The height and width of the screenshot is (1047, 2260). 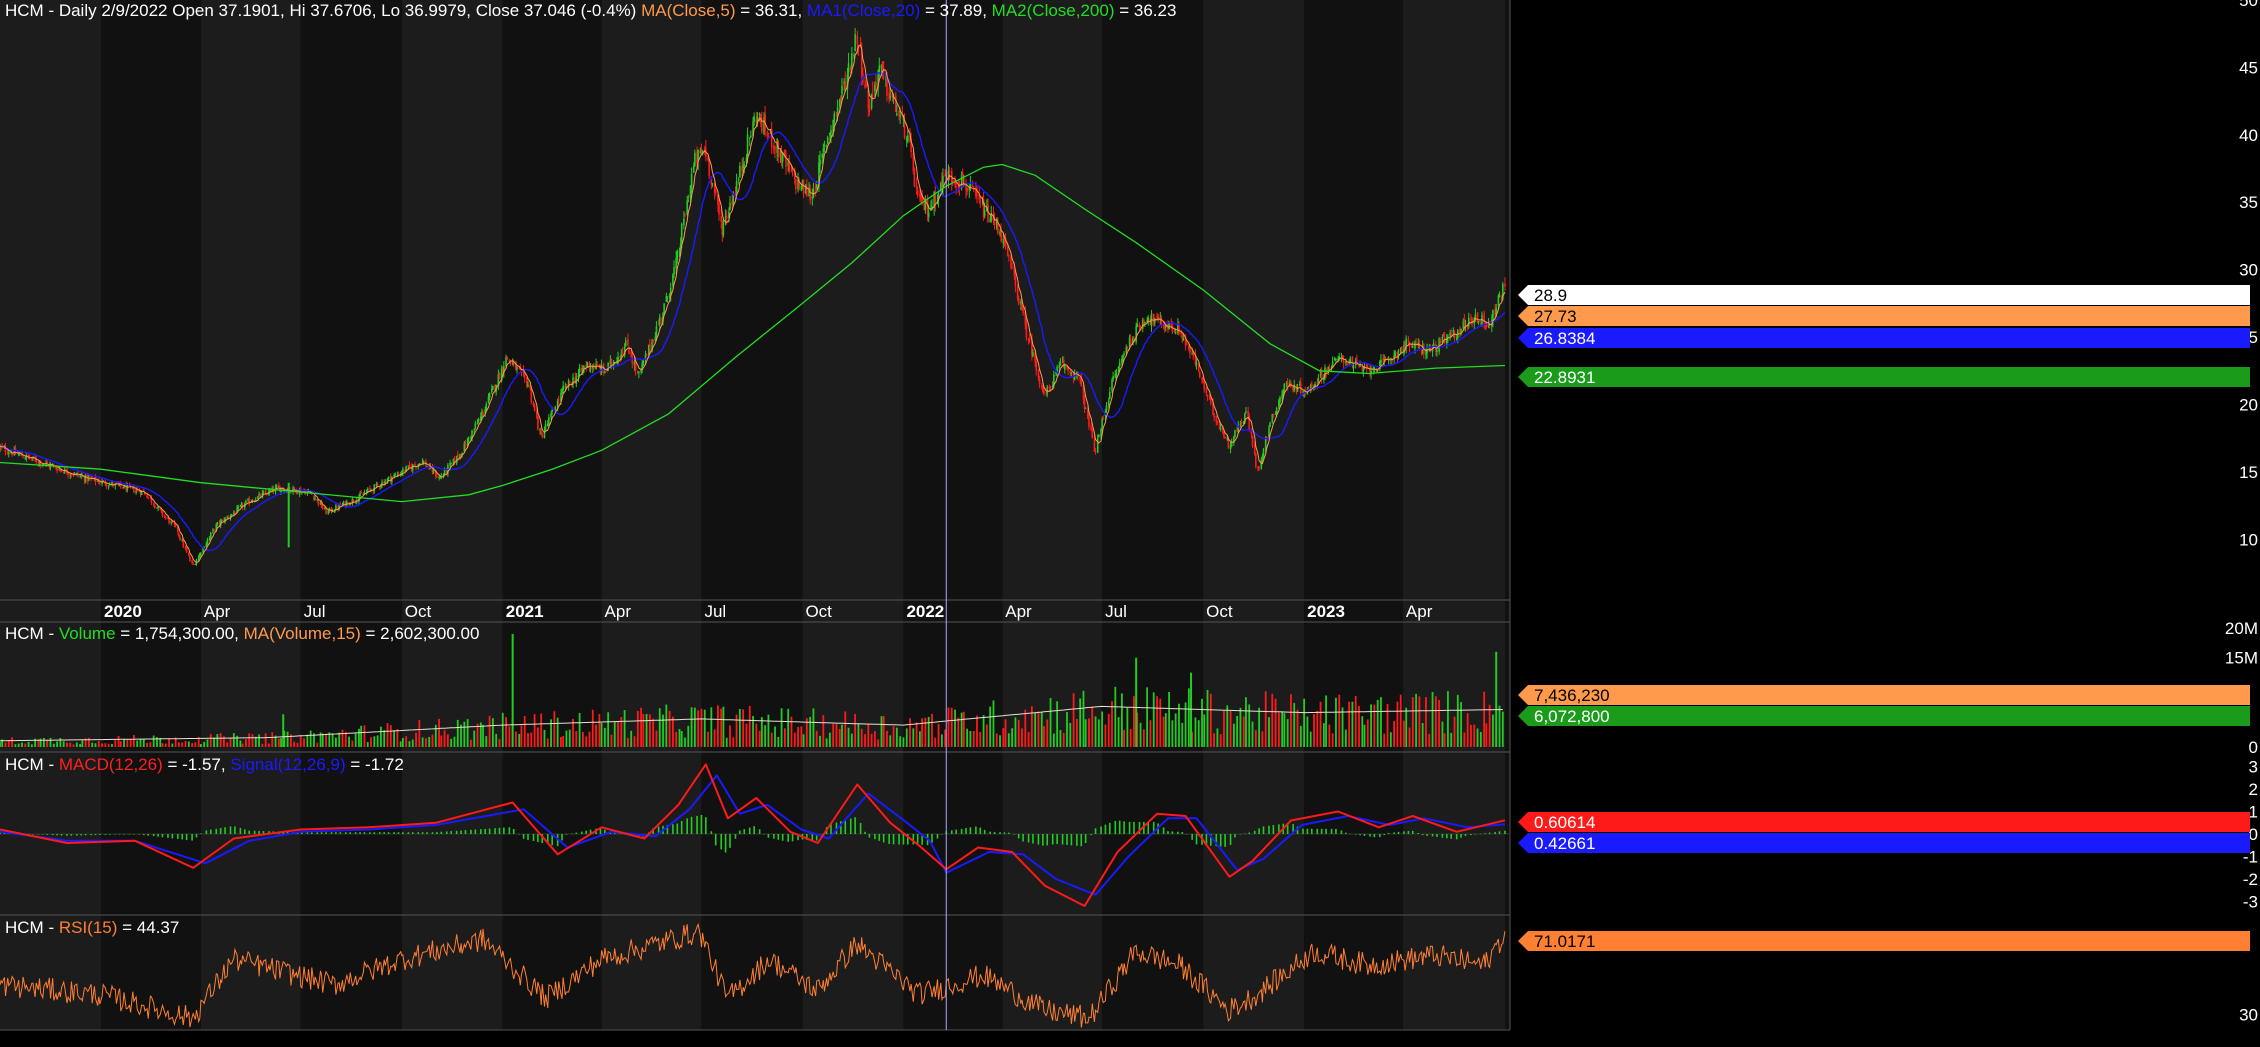 What do you see at coordinates (1884, 716) in the screenshot?
I see `volume-ma-badge-shape` at bounding box center [1884, 716].